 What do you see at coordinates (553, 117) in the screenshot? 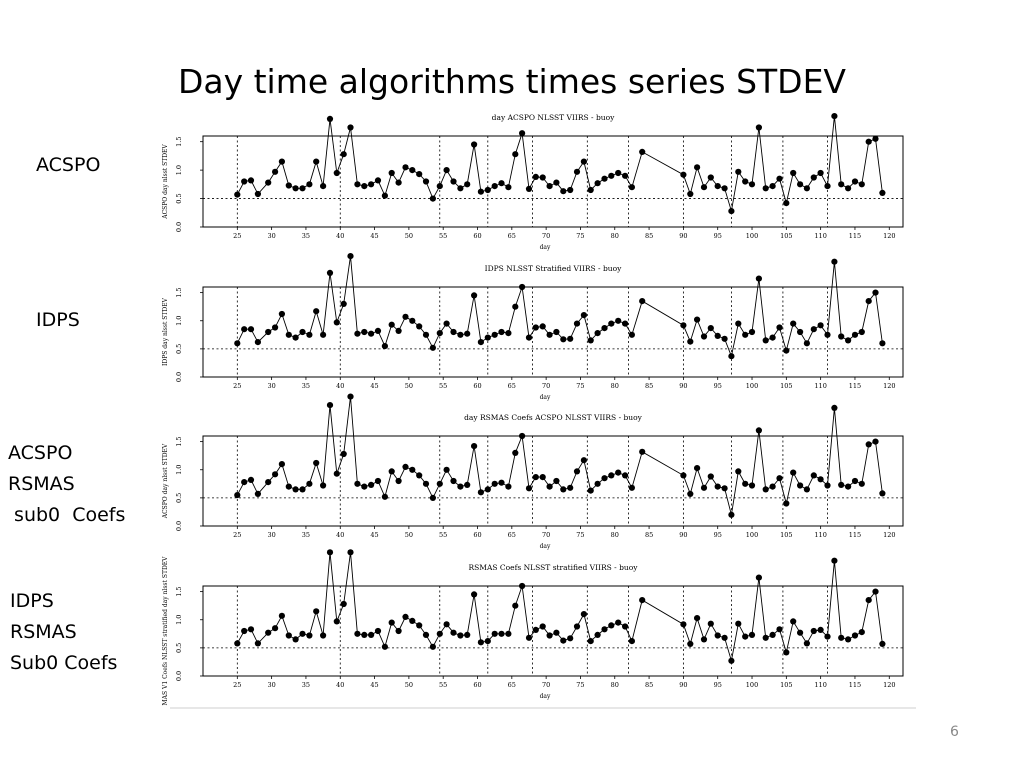
I see `chart-title: day ACSPO NLSST VIIRS - buoy` at bounding box center [553, 117].